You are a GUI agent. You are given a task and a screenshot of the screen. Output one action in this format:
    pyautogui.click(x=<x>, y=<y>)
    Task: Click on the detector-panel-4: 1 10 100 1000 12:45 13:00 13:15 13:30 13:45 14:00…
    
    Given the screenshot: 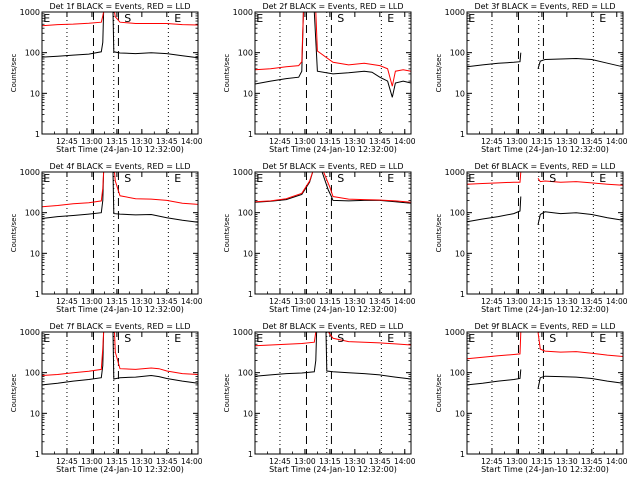 What is the action you would take?
    pyautogui.click(x=106, y=238)
    